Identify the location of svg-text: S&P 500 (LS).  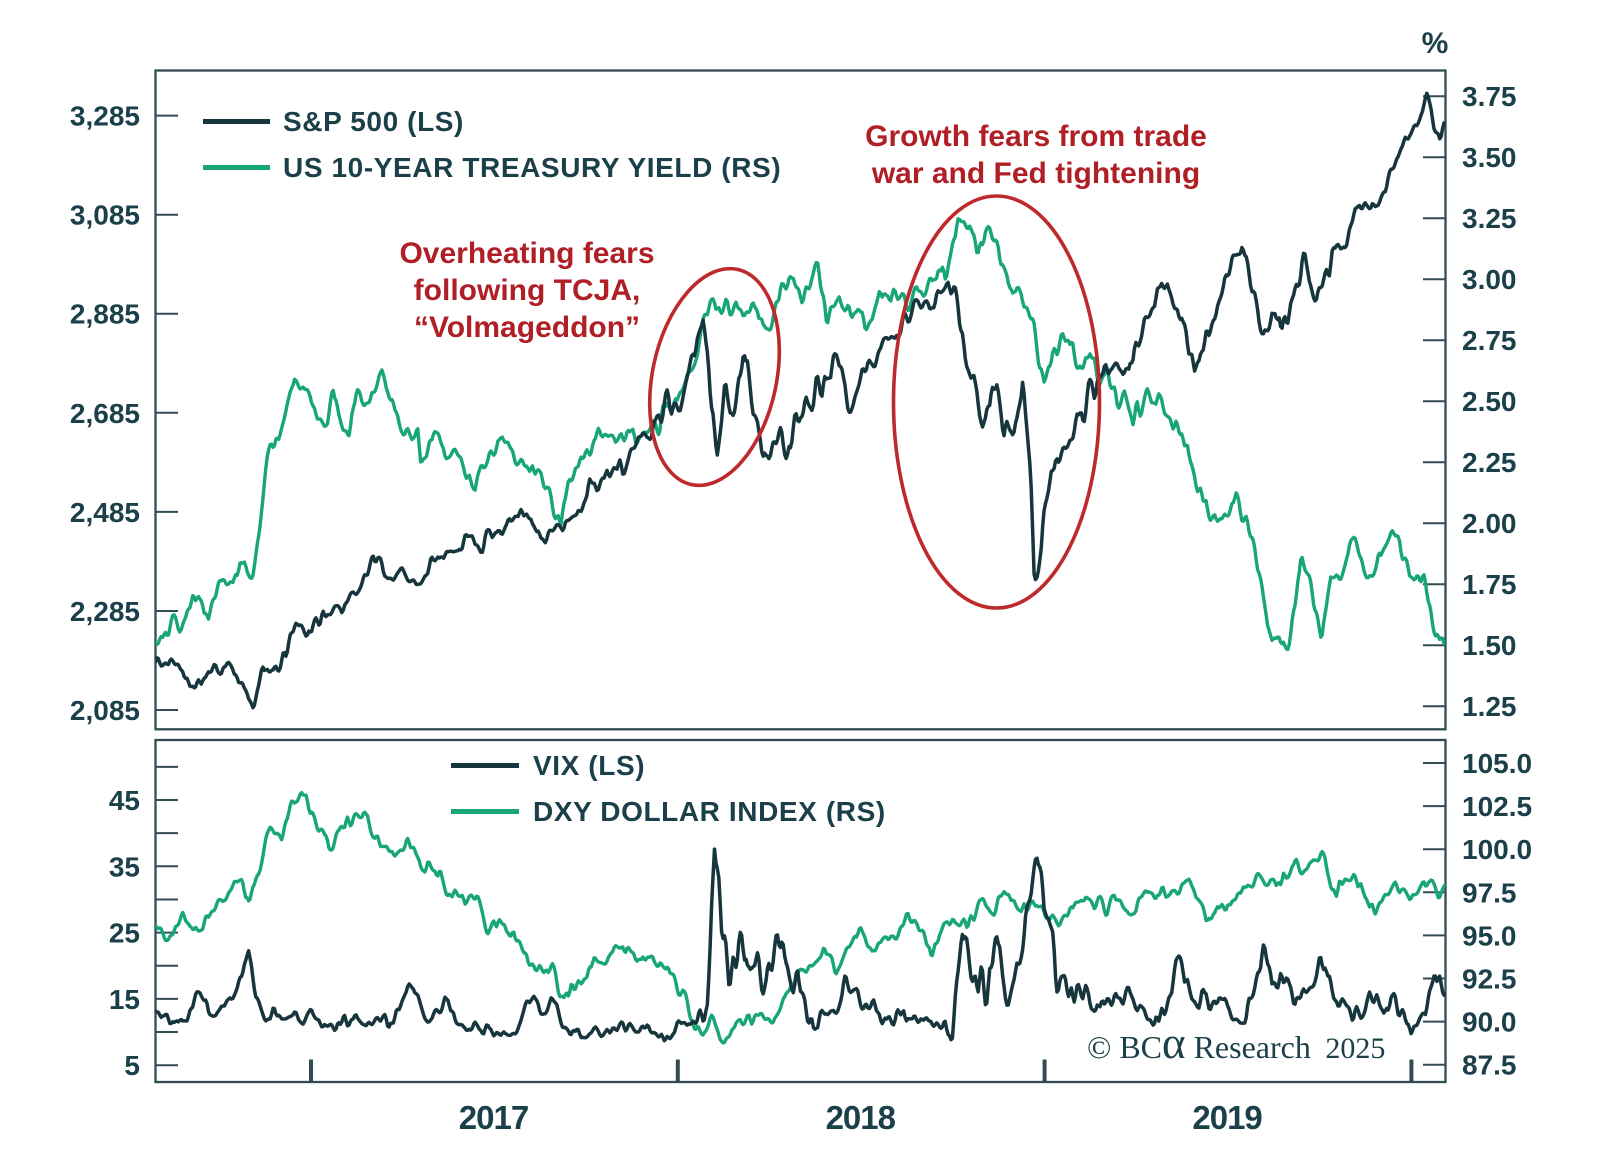
(373, 121).